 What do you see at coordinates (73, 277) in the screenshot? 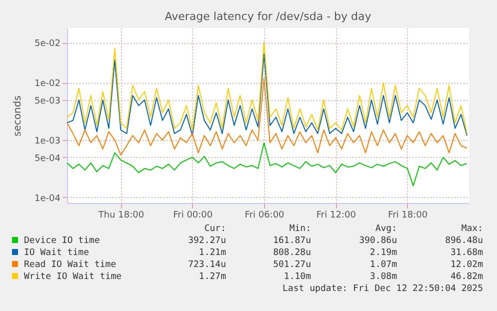
I see `legend-label: Write IO Wait time` at bounding box center [73, 277].